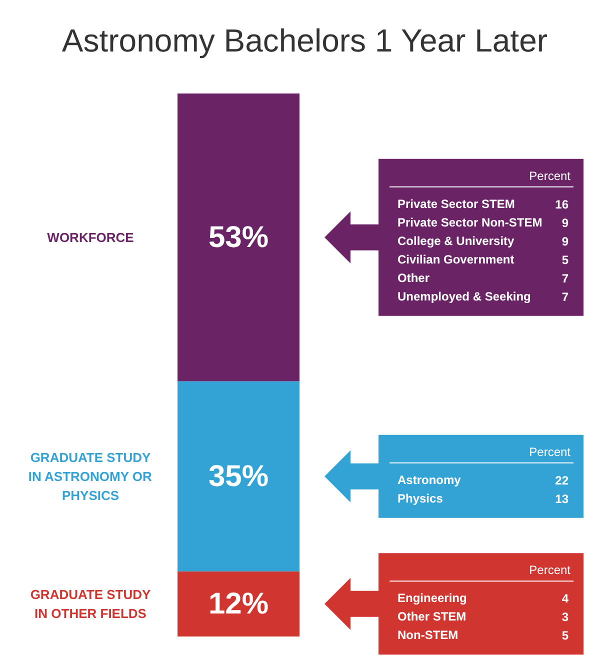 Image resolution: width=609 pixels, height=666 pixels. I want to click on chart-title: Astronomy Bachelors 1 Year Later, so click(305, 40).